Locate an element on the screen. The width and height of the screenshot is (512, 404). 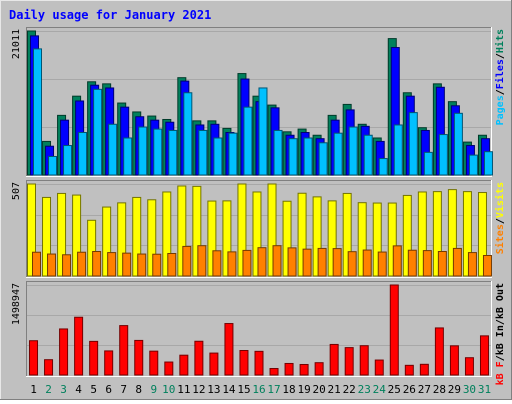
day-label-23: 23 is located at coordinates (364, 389).